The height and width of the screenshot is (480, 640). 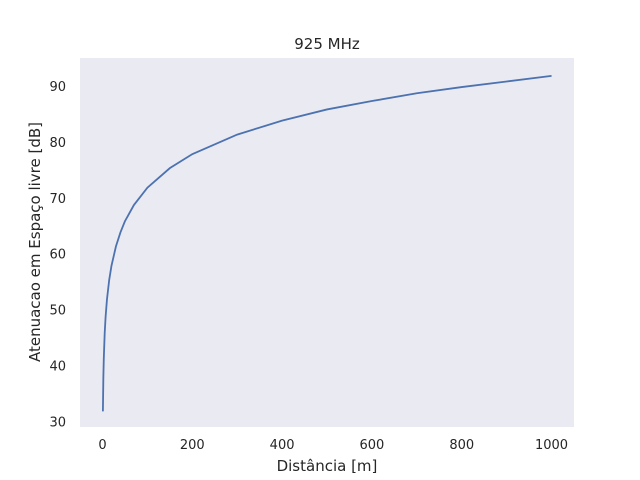 I want to click on y-axis-ticks: 30 40 50 60 70 80 90, so click(x=57, y=255).